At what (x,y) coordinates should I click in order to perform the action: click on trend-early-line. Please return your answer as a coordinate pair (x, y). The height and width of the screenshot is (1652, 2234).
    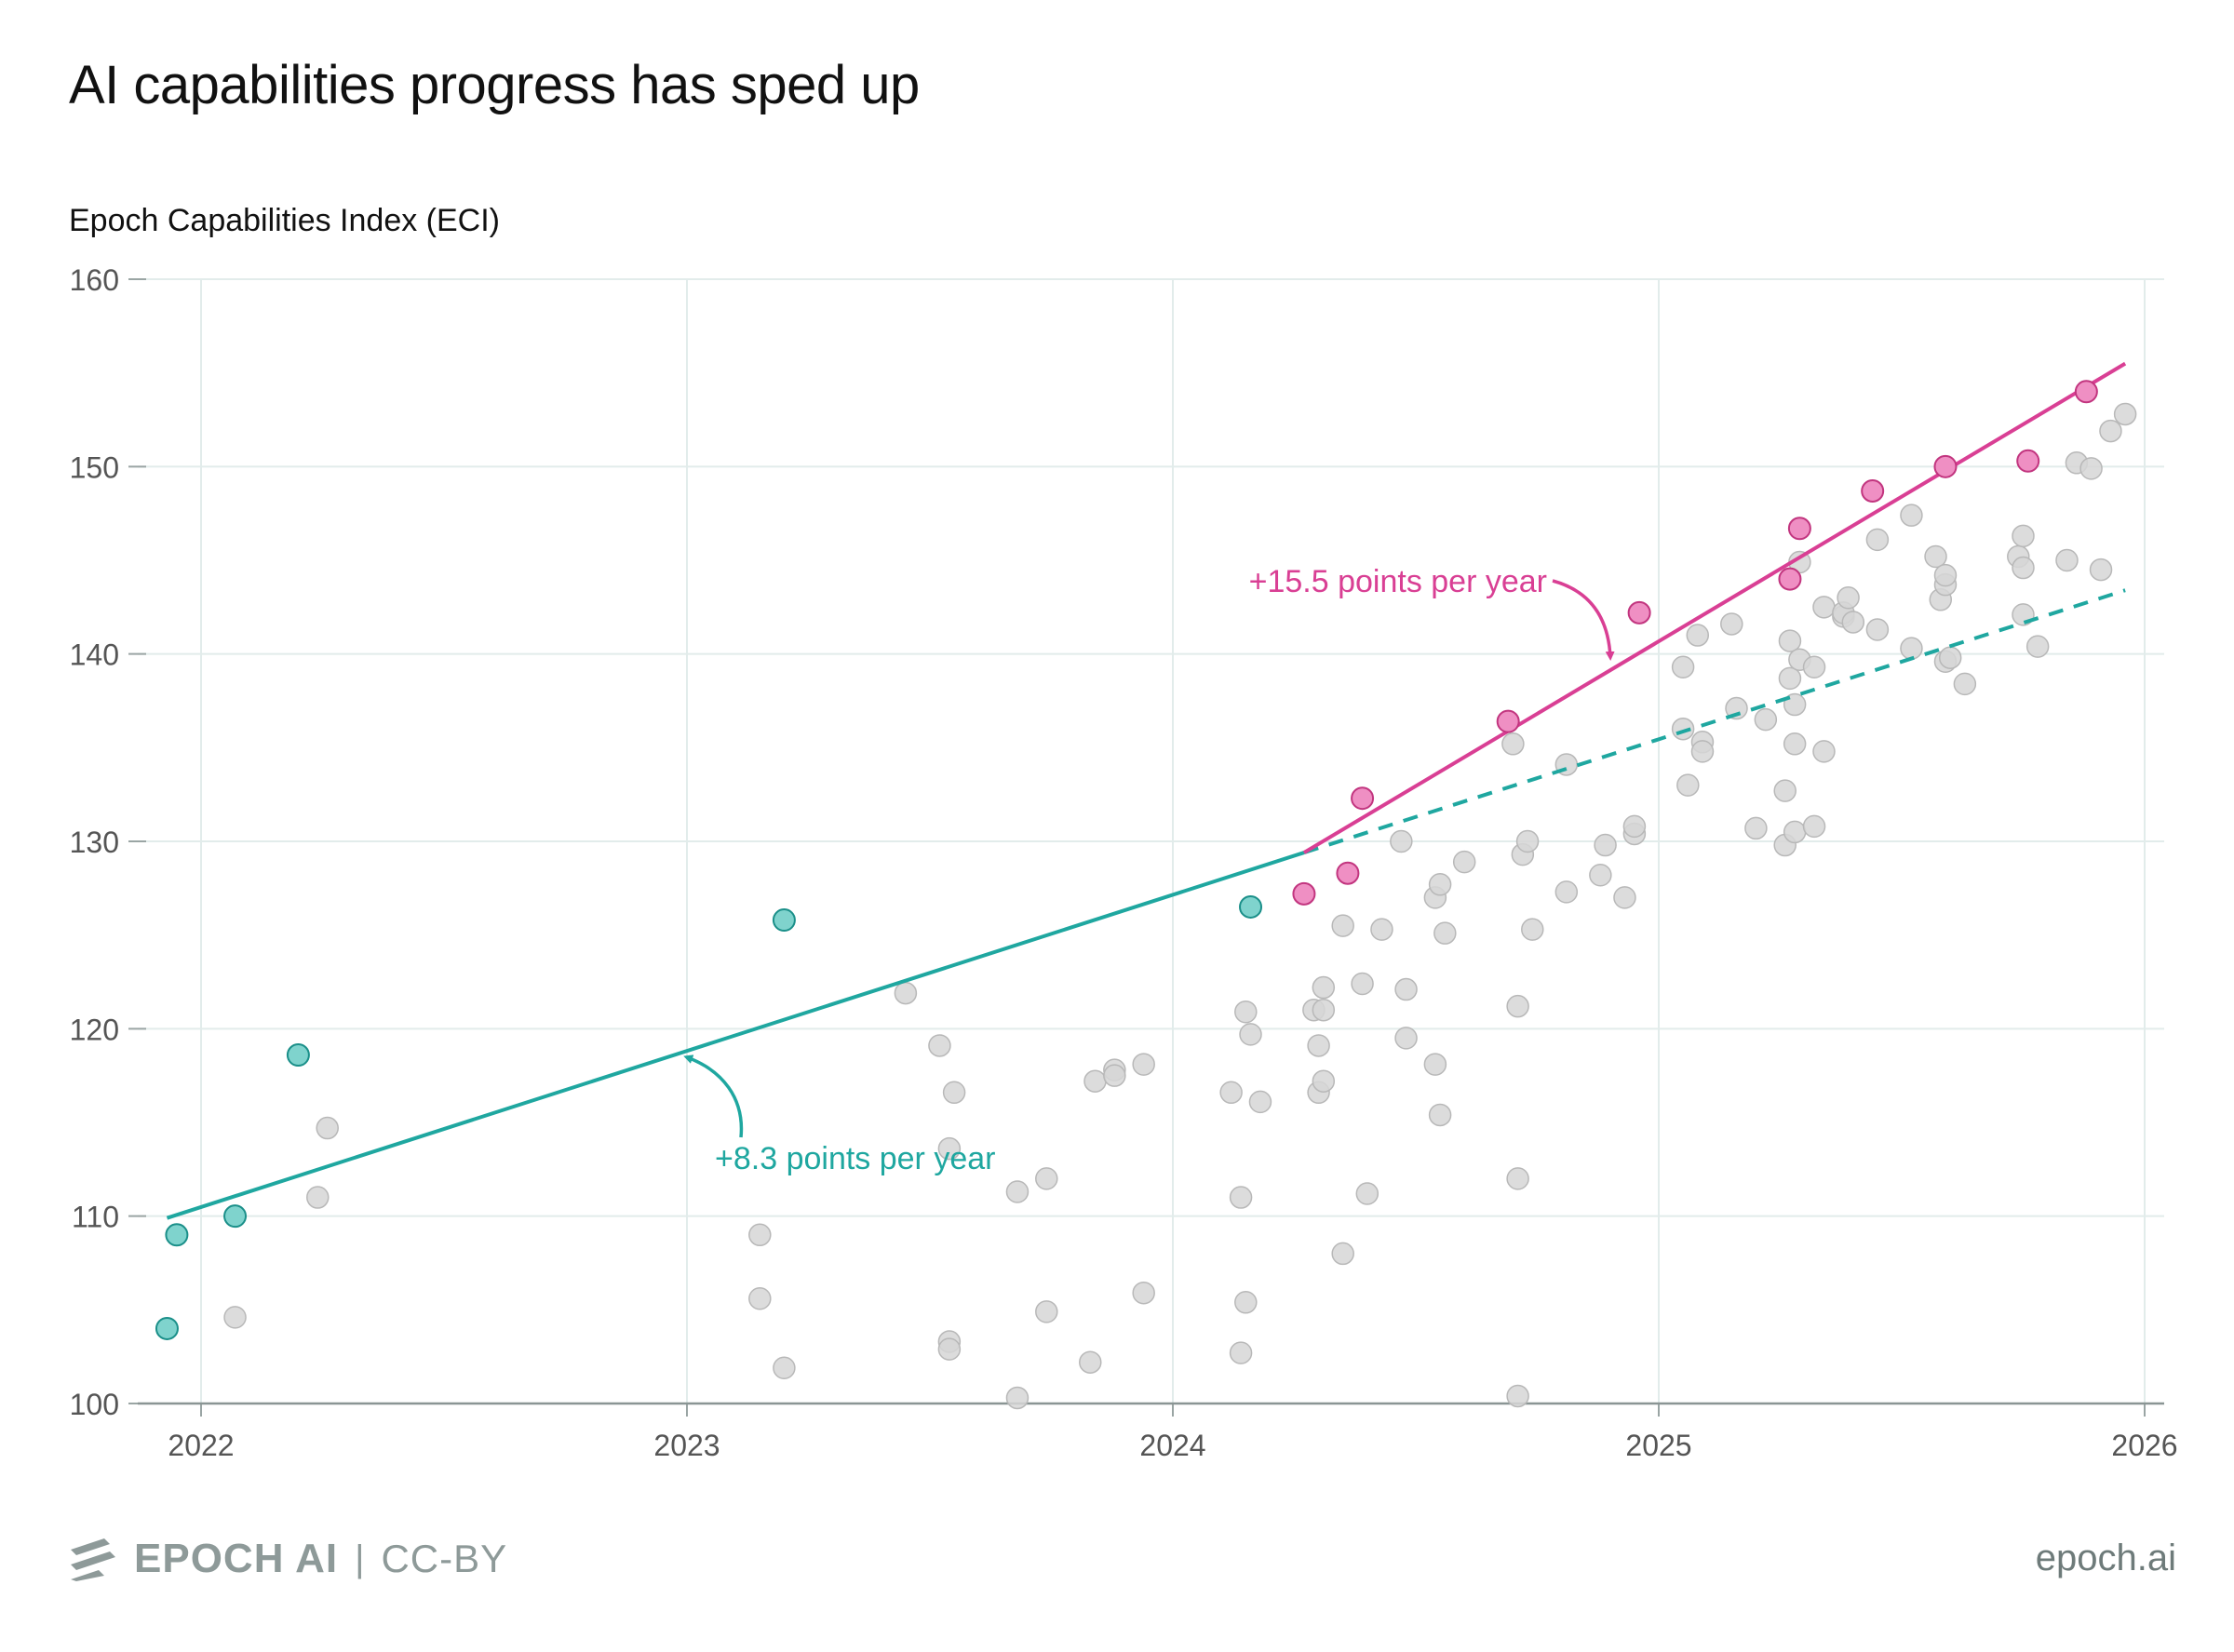
    Looking at the image, I should click on (736, 1036).